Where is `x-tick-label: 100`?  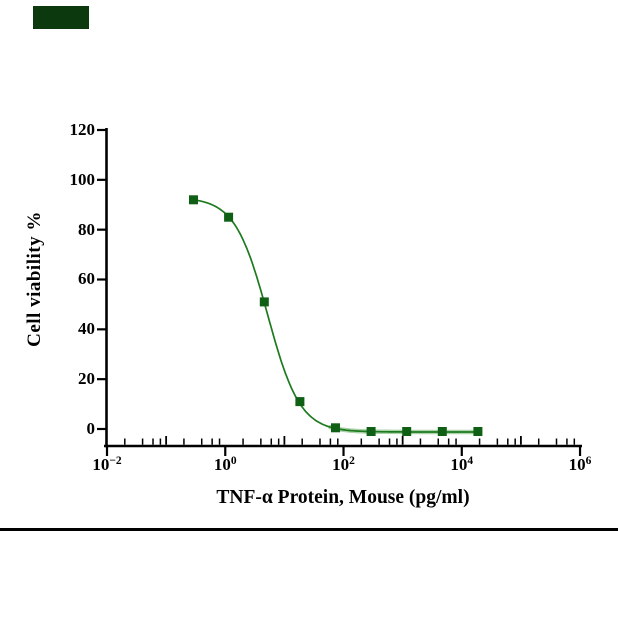
x-tick-label: 100 is located at coordinates (225, 464).